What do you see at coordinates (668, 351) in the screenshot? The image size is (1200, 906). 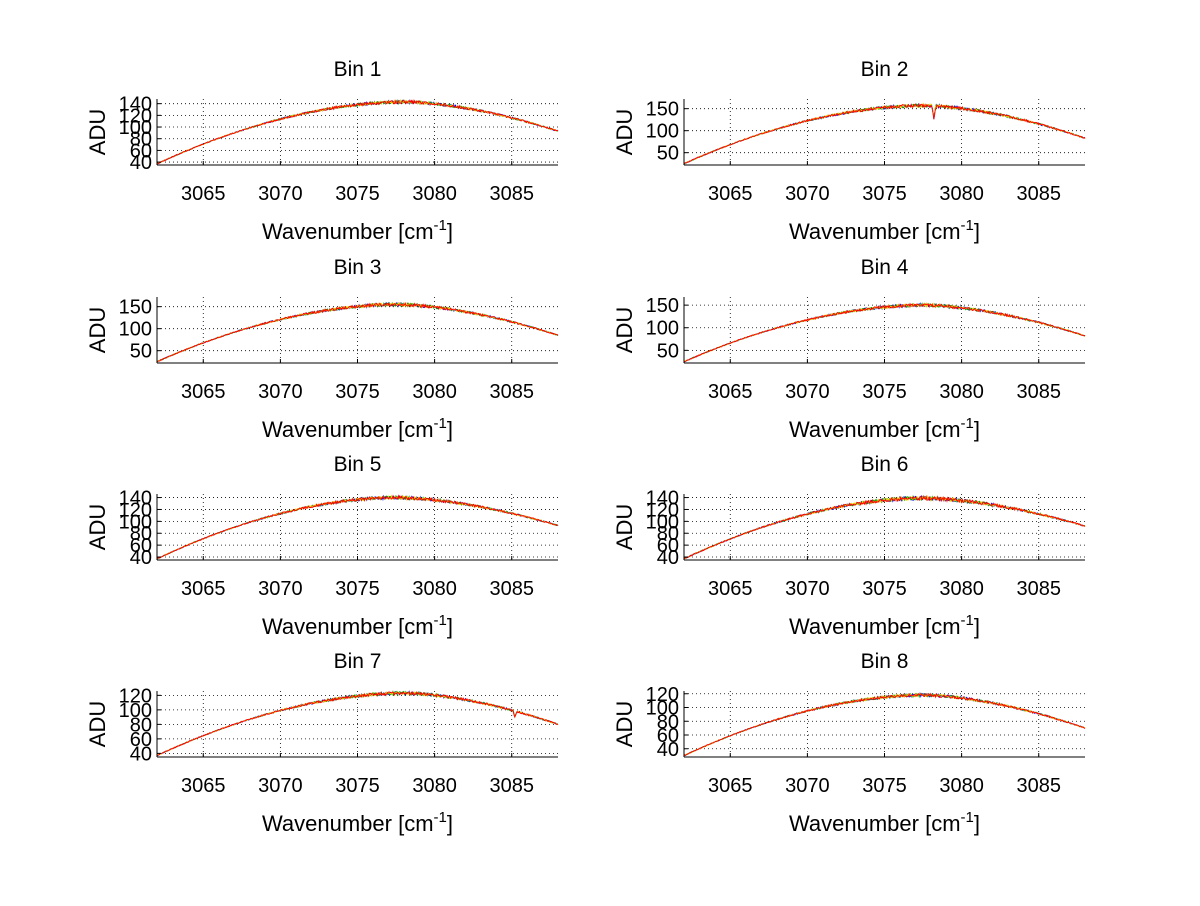 I see `y-tick-label: 50` at bounding box center [668, 351].